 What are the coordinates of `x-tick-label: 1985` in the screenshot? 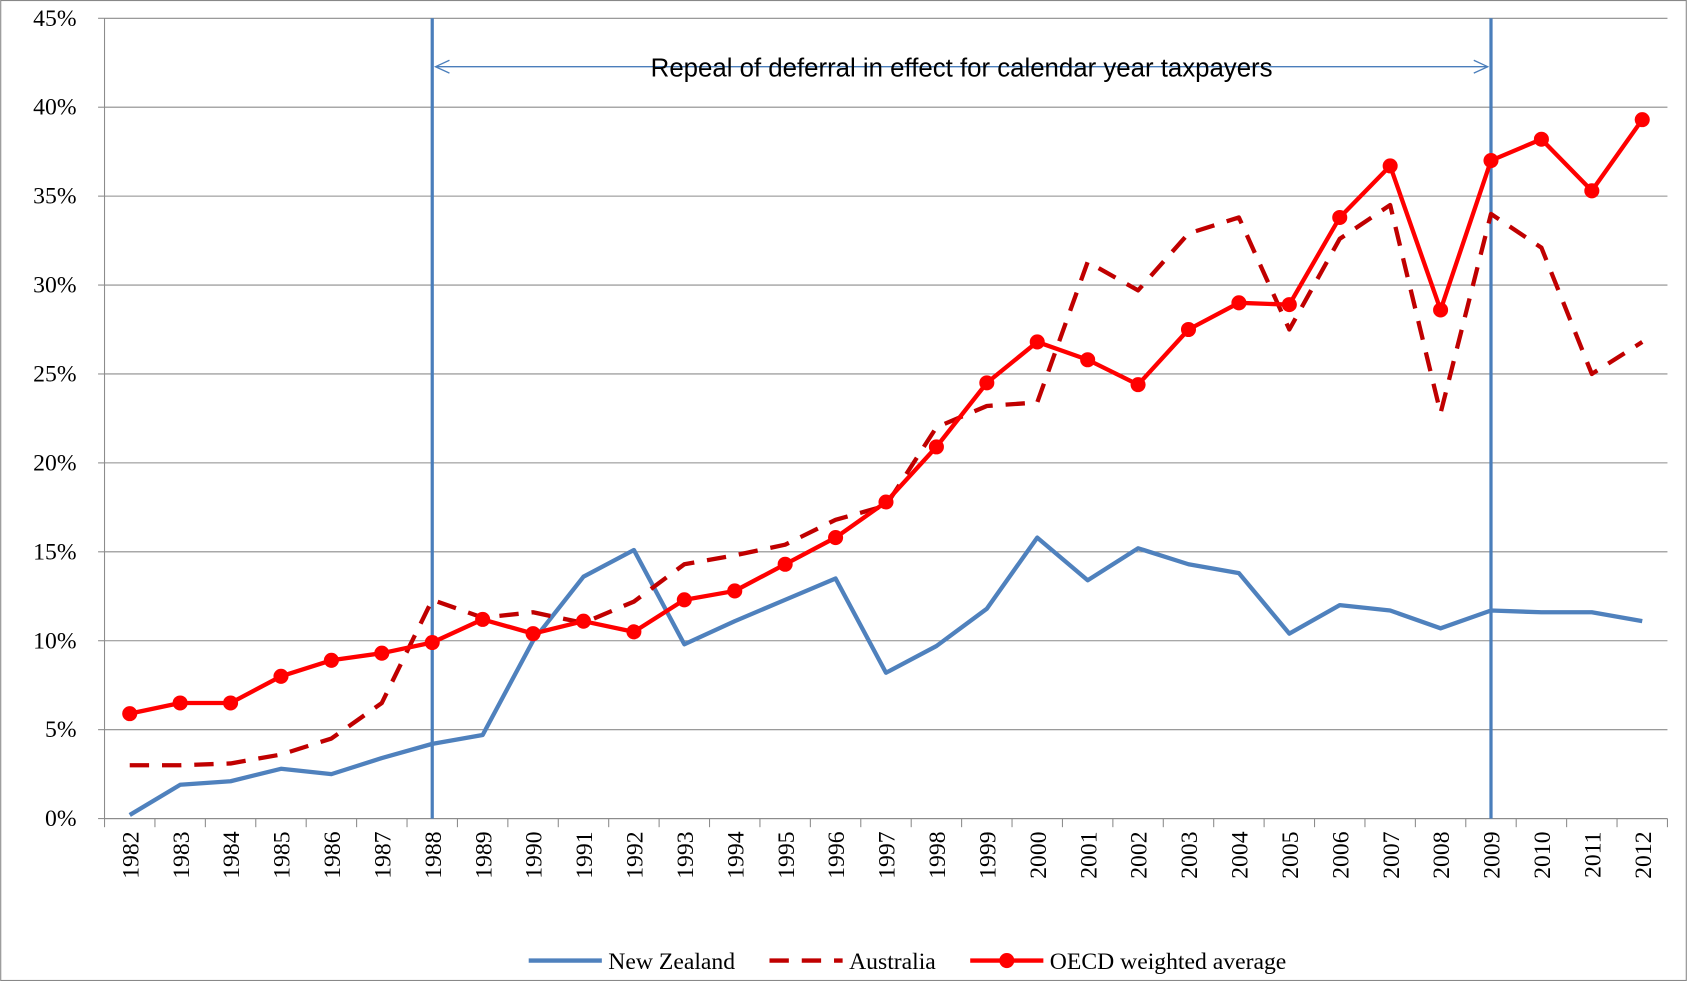 It's located at (283, 854).